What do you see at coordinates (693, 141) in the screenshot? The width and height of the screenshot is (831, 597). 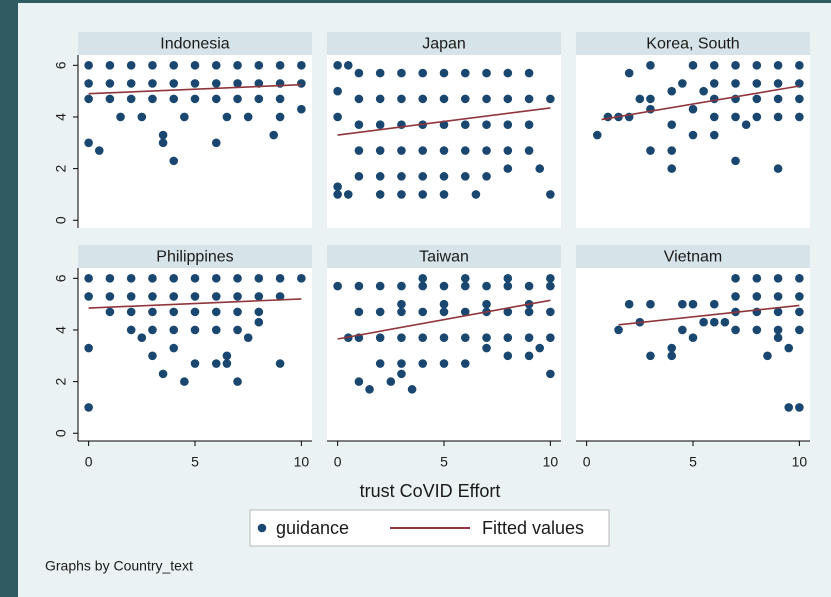 I see `panel` at bounding box center [693, 141].